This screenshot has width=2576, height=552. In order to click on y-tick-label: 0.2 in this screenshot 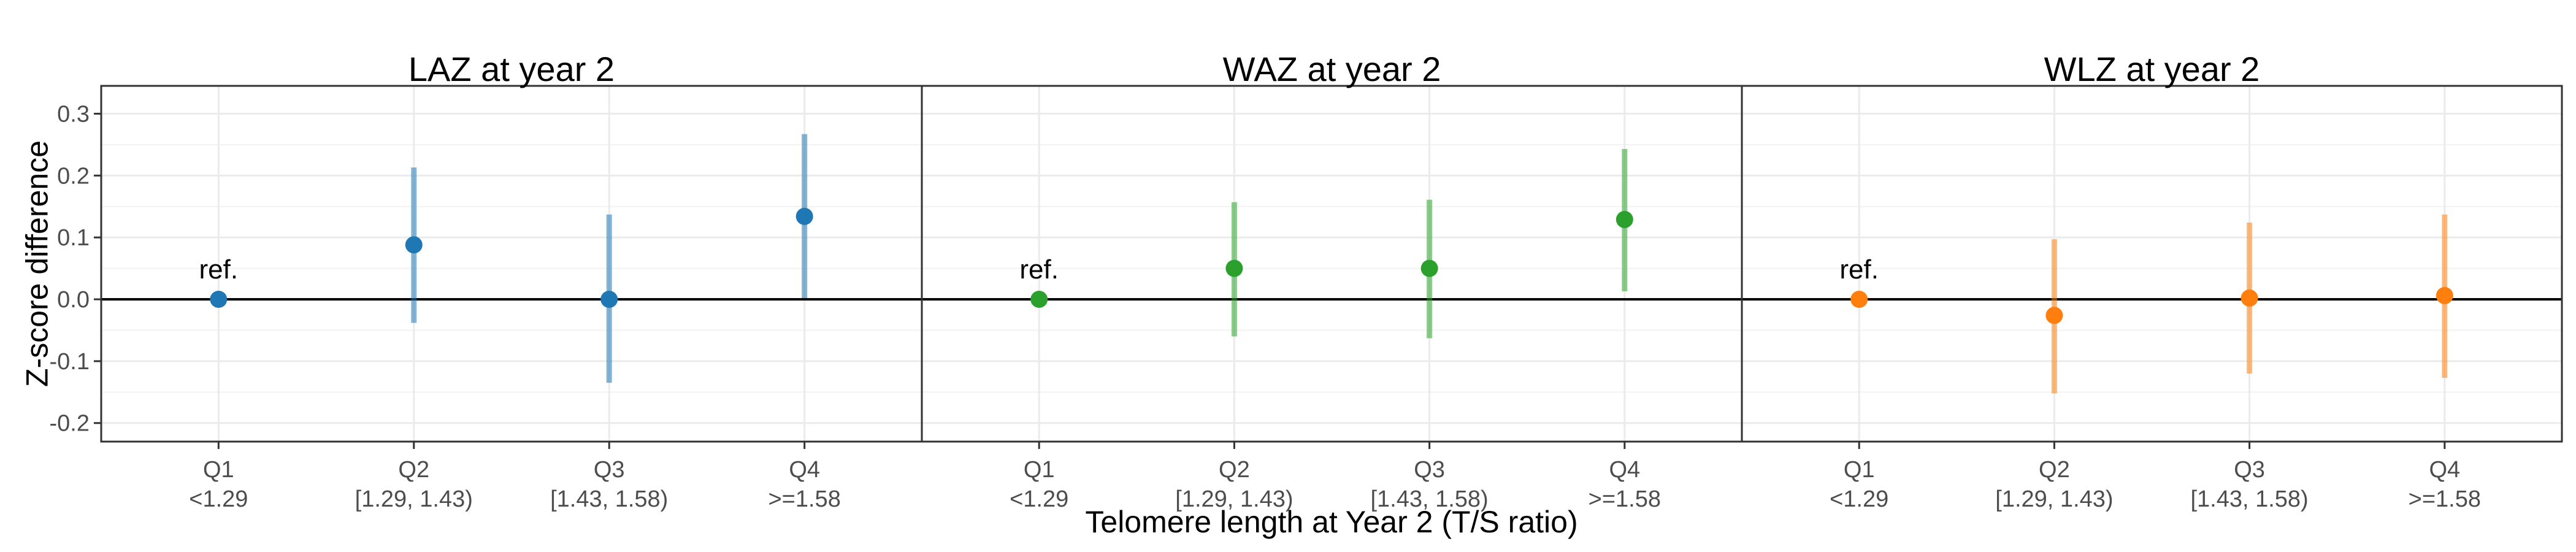, I will do `click(73, 176)`.